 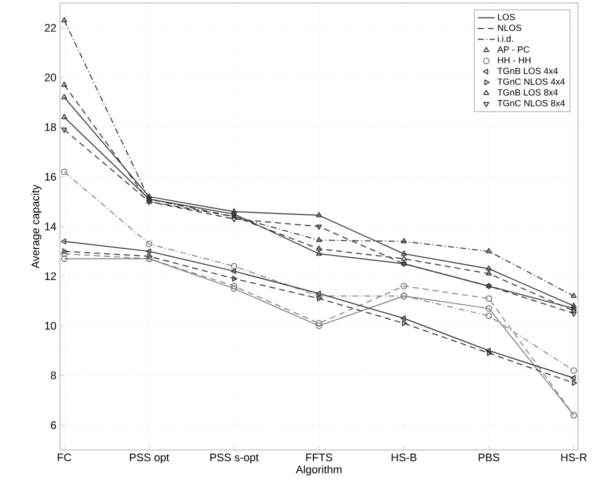 I want to click on x-tick-label: PSS opt, so click(x=150, y=459).